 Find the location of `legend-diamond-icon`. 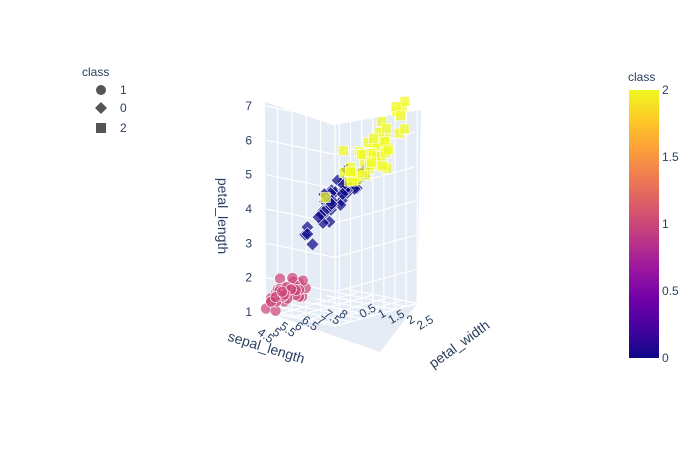

legend-diamond-icon is located at coordinates (101, 108).